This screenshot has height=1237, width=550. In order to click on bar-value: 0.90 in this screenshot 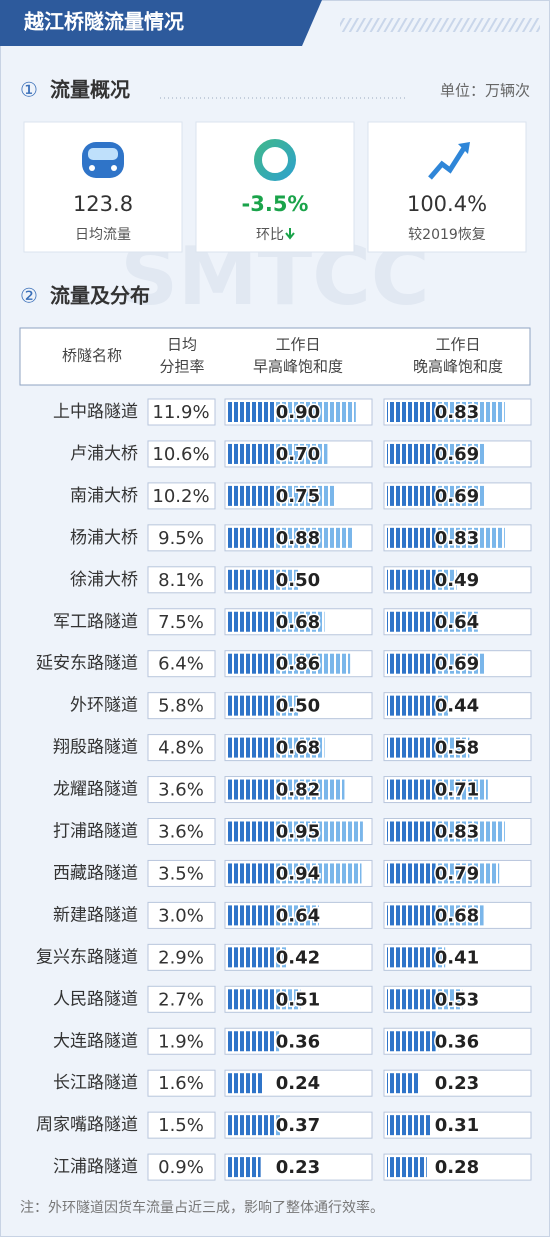, I will do `click(298, 412)`.